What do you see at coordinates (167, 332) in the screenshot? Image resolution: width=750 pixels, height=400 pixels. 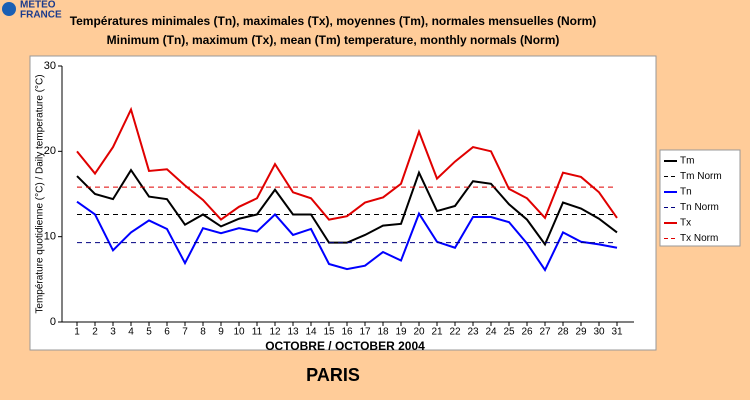 I see `x-tick-label: 6` at bounding box center [167, 332].